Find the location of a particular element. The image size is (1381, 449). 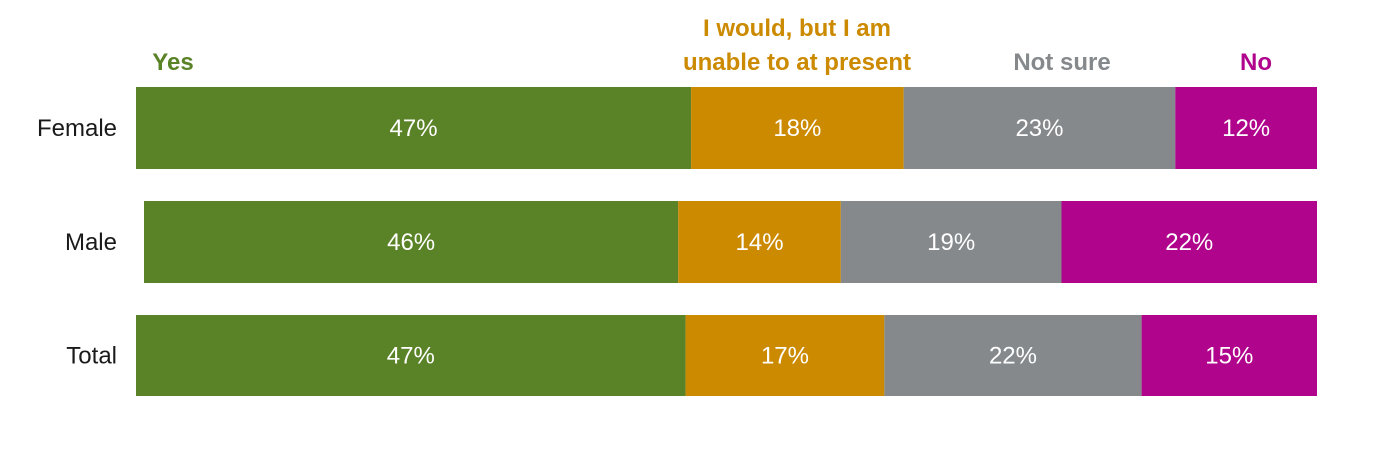

bar-segment-male-no is located at coordinates (1189, 242).